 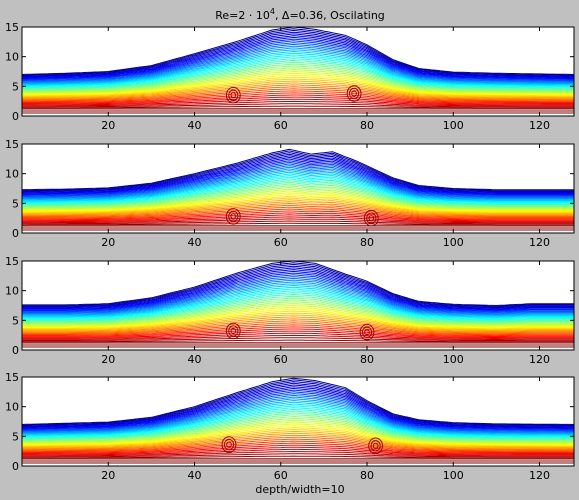 What do you see at coordinates (15, 320) in the screenshot?
I see `y-tick-label: 5` at bounding box center [15, 320].